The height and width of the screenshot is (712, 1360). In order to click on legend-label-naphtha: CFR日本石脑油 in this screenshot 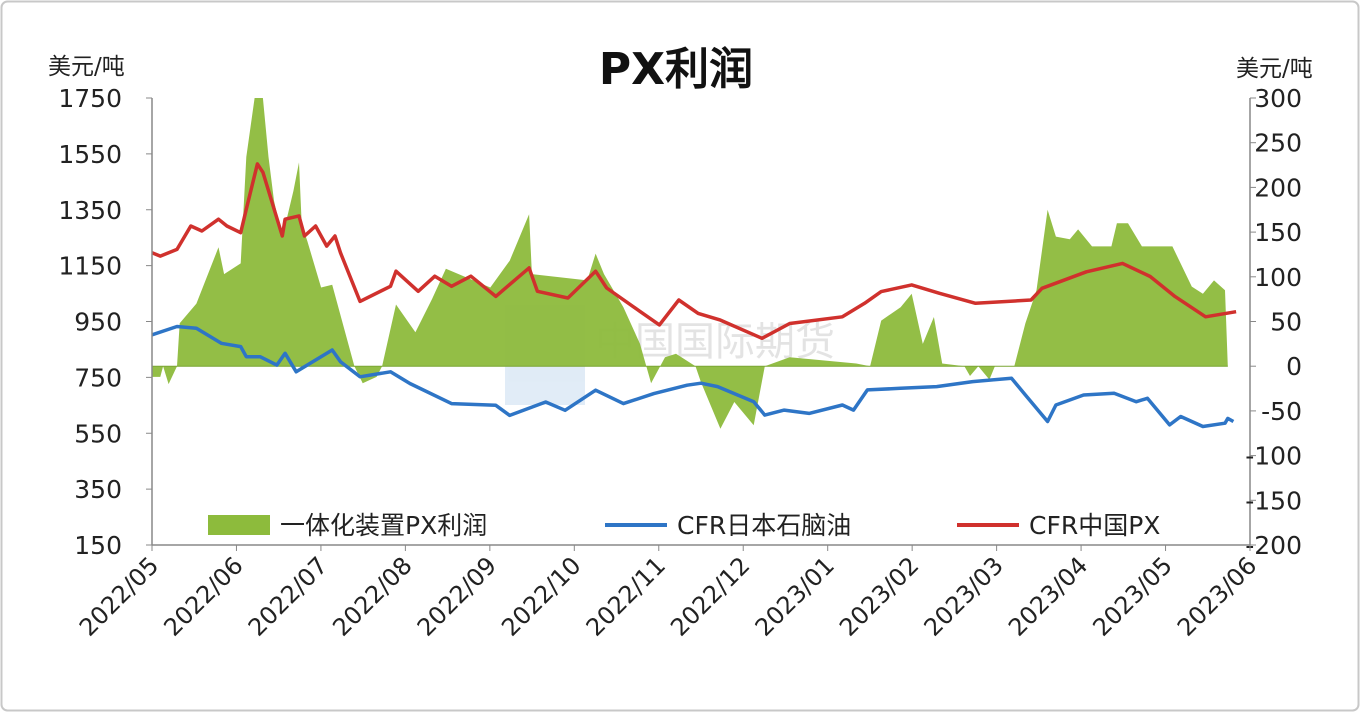, I will do `click(764, 525)`.